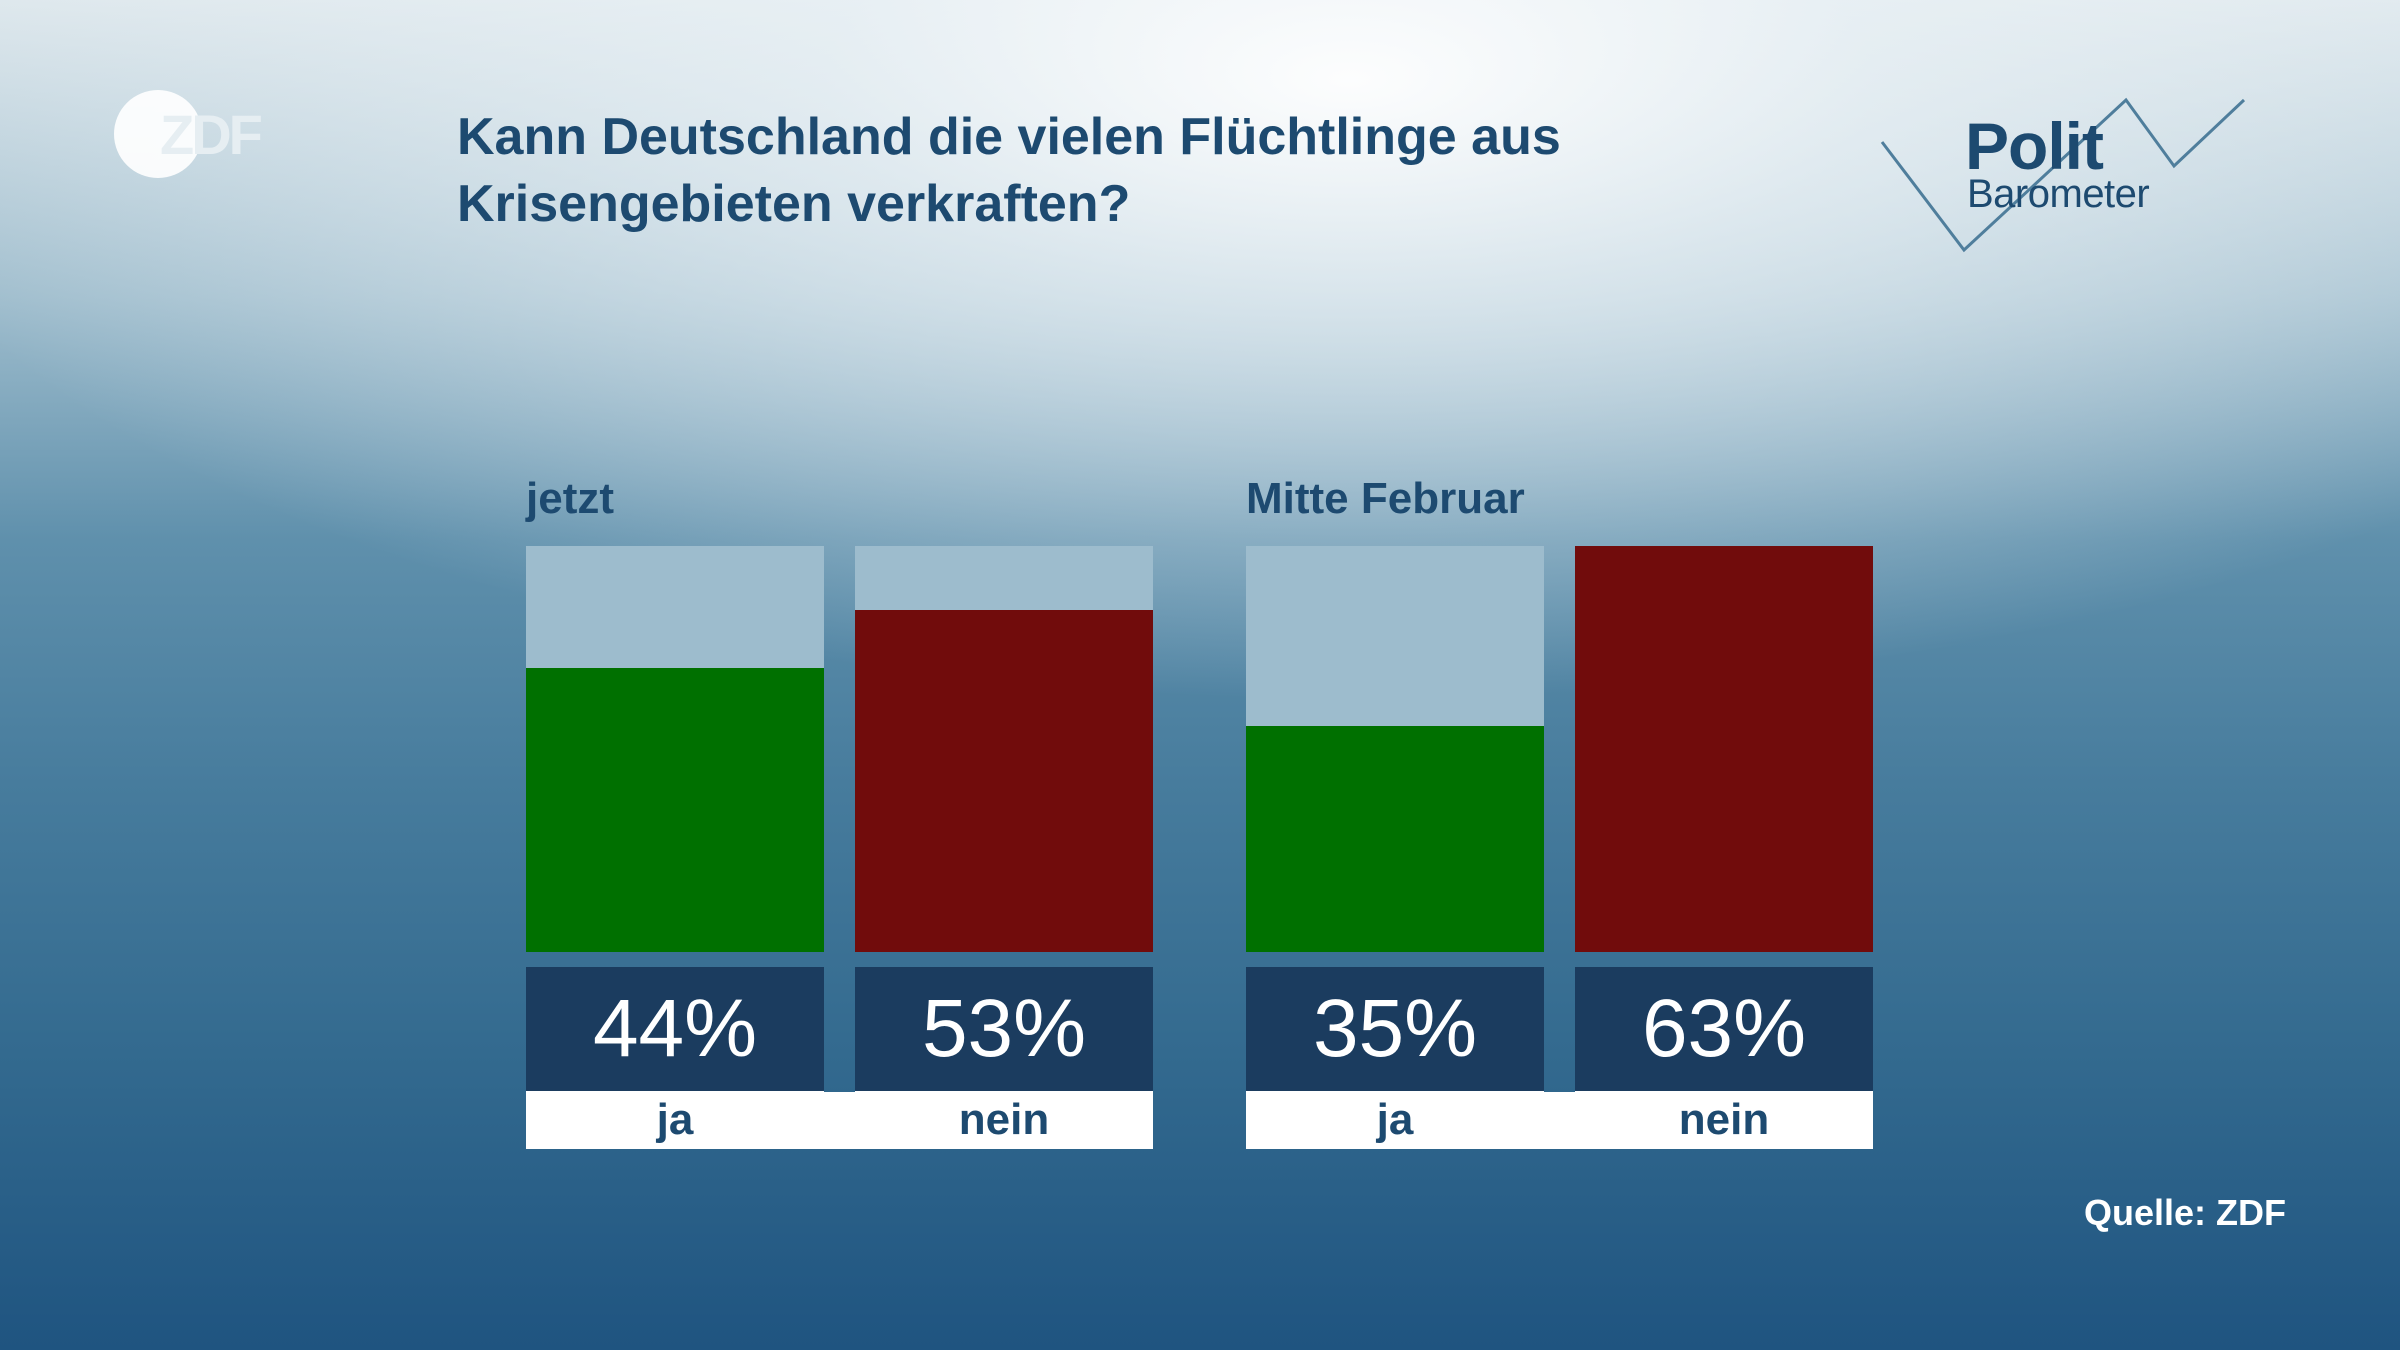 The height and width of the screenshot is (1350, 2400). I want to click on zdf-logo-text: ZDF, so click(211, 134).